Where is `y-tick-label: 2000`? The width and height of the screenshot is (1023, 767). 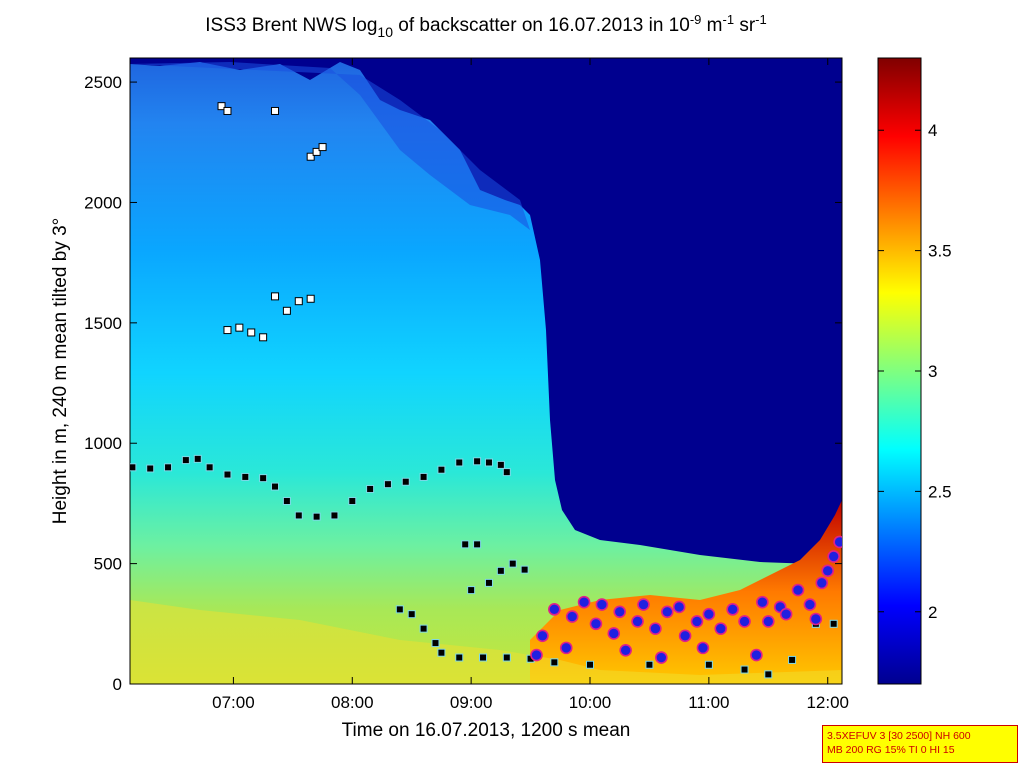 y-tick-label: 2000 is located at coordinates (103, 202).